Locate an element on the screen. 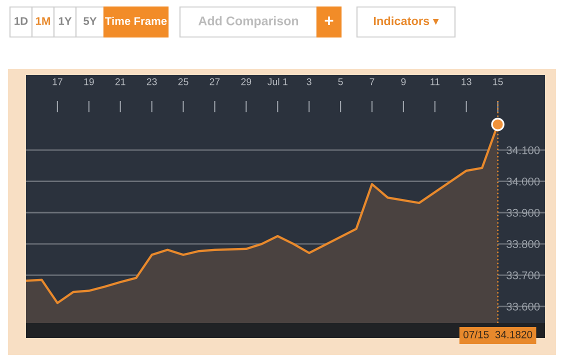 The width and height of the screenshot is (564, 359). x-tick-label: 21 is located at coordinates (120, 82).